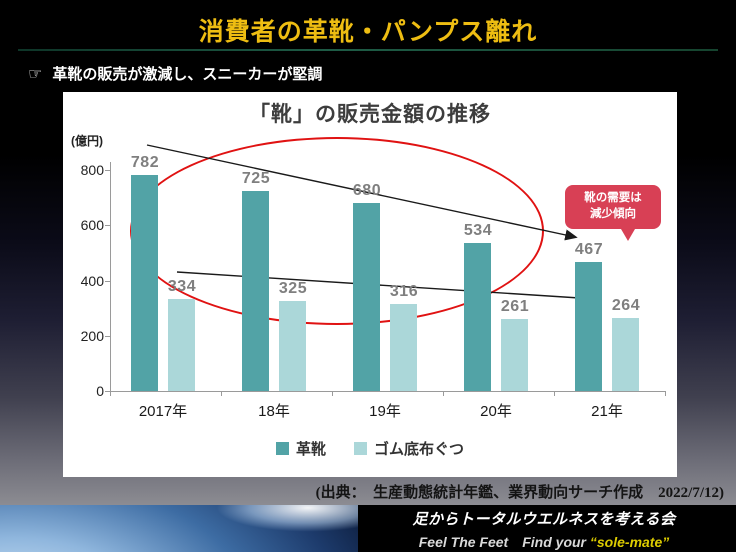  I want to click on bar-value-label: 264, so click(626, 305).